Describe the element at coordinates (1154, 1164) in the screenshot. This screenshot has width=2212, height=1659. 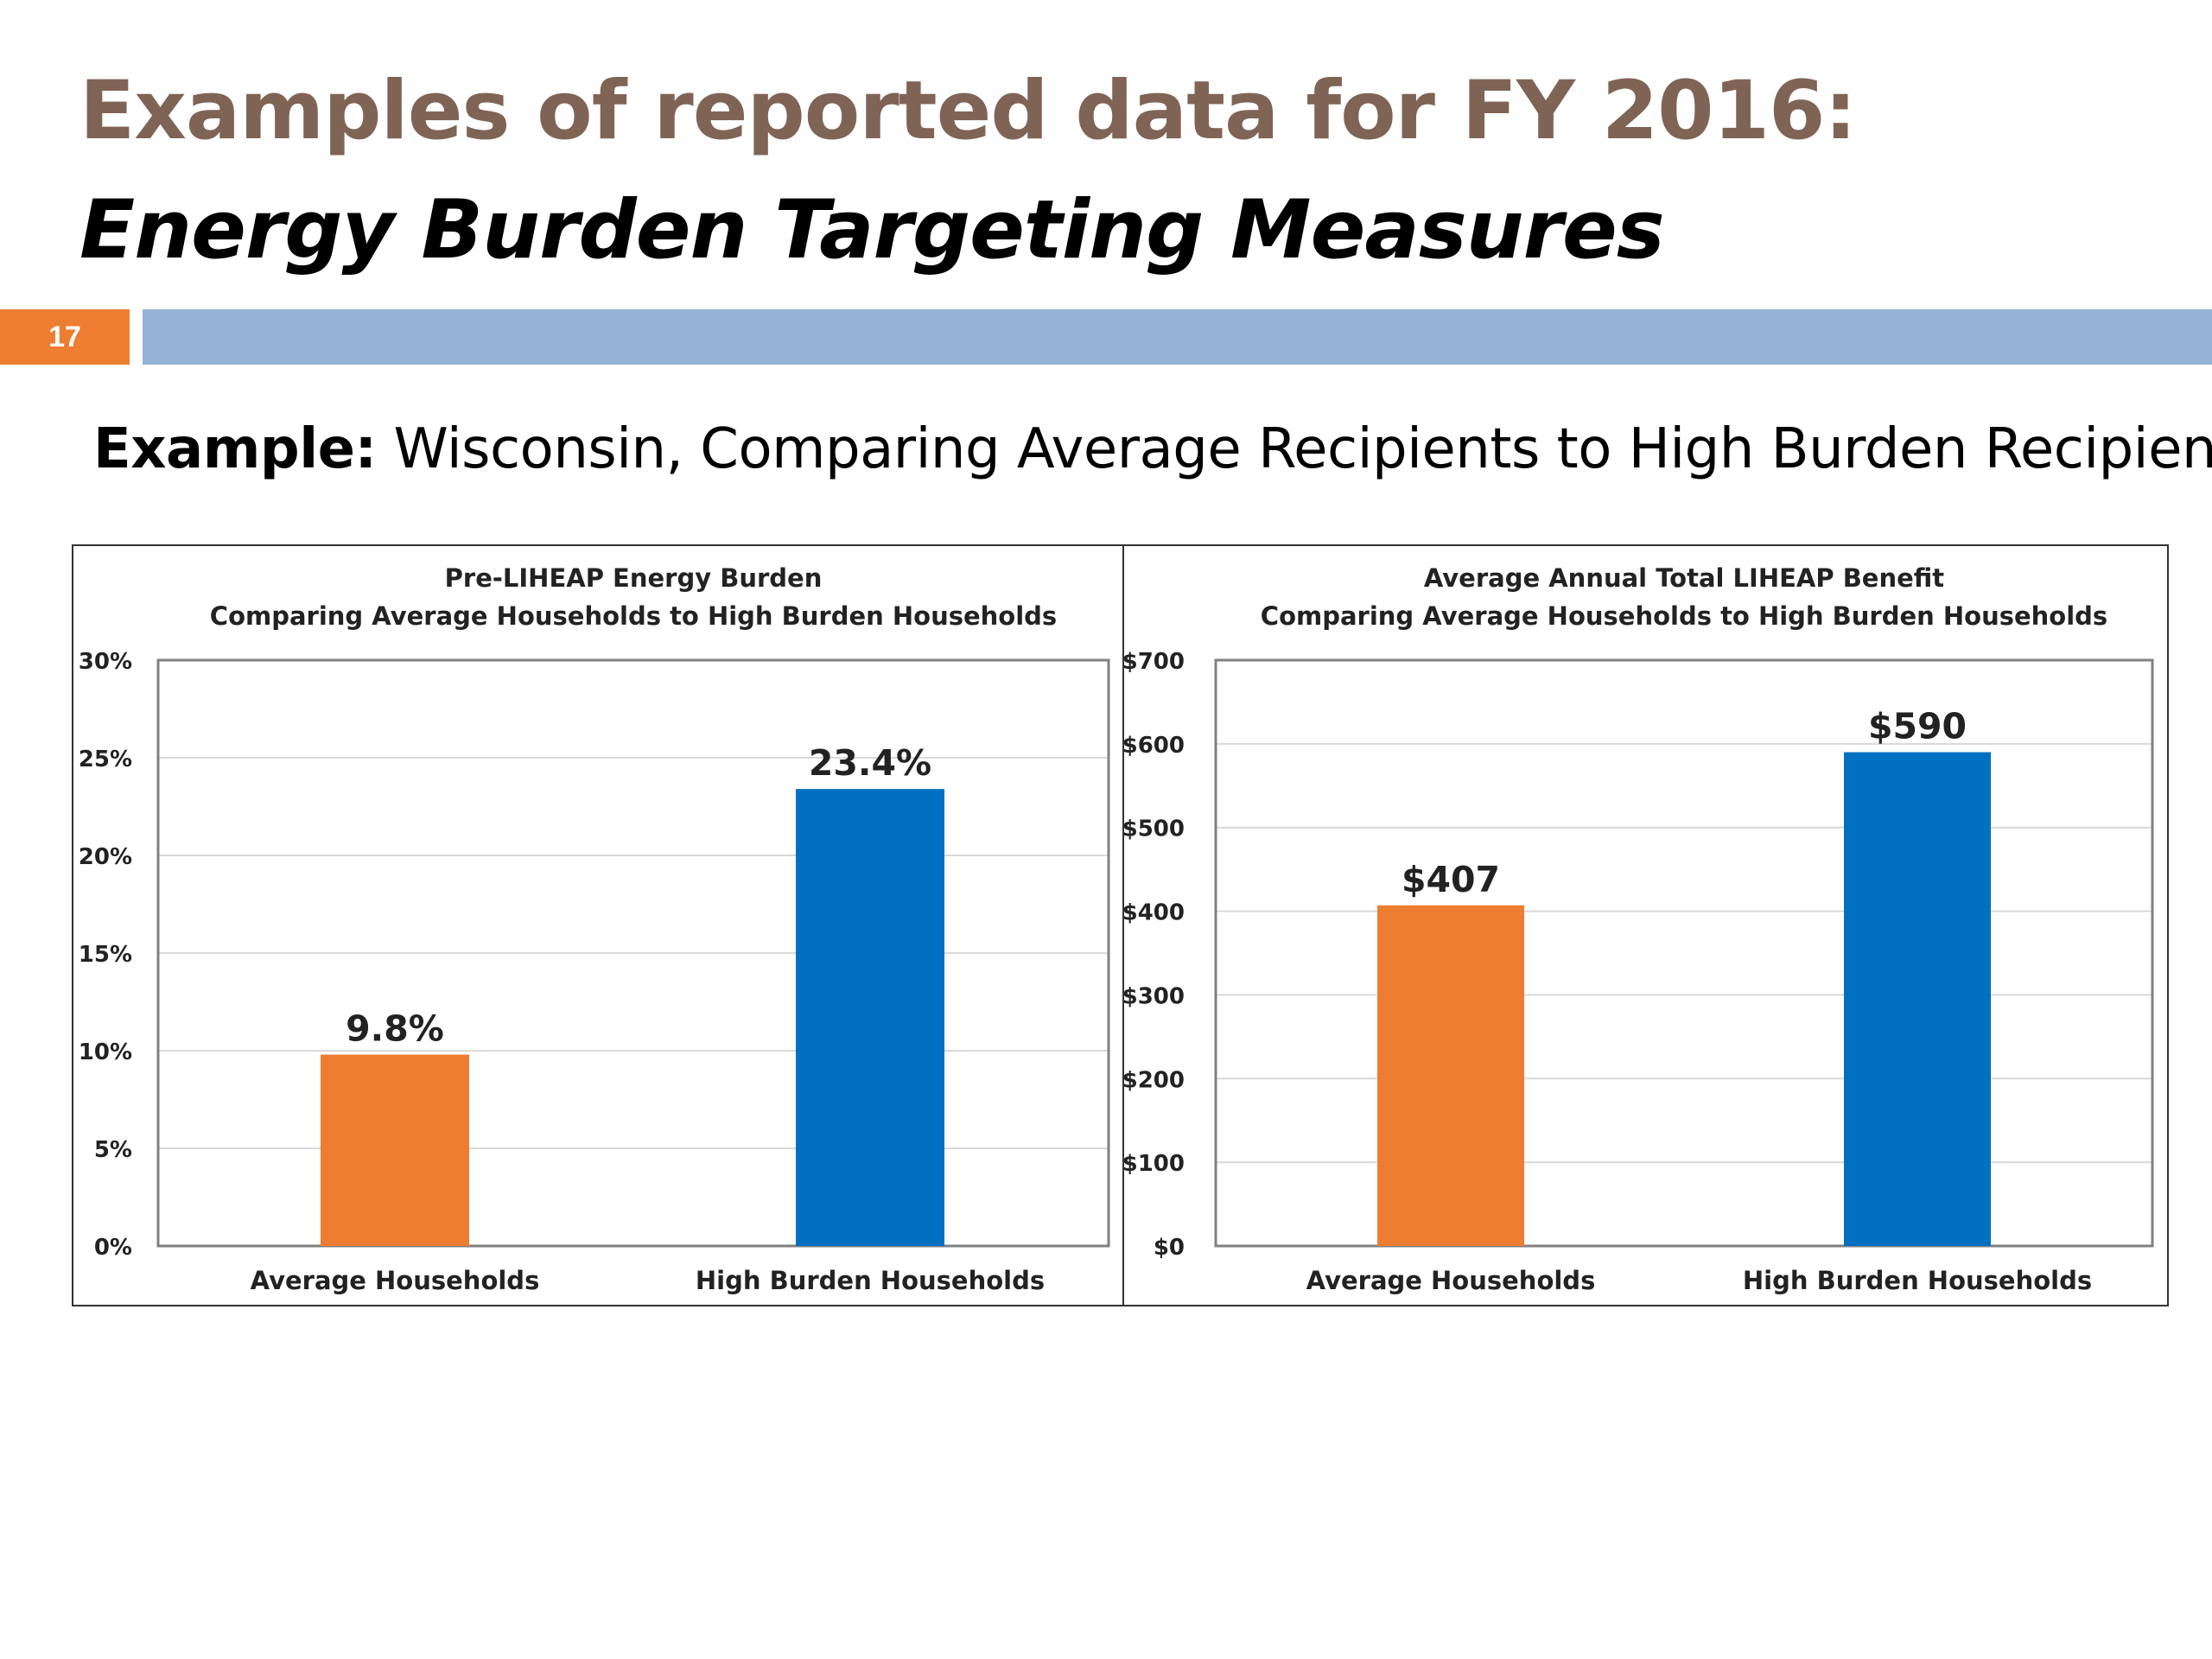
I see `y-tick-label: $100` at that location.